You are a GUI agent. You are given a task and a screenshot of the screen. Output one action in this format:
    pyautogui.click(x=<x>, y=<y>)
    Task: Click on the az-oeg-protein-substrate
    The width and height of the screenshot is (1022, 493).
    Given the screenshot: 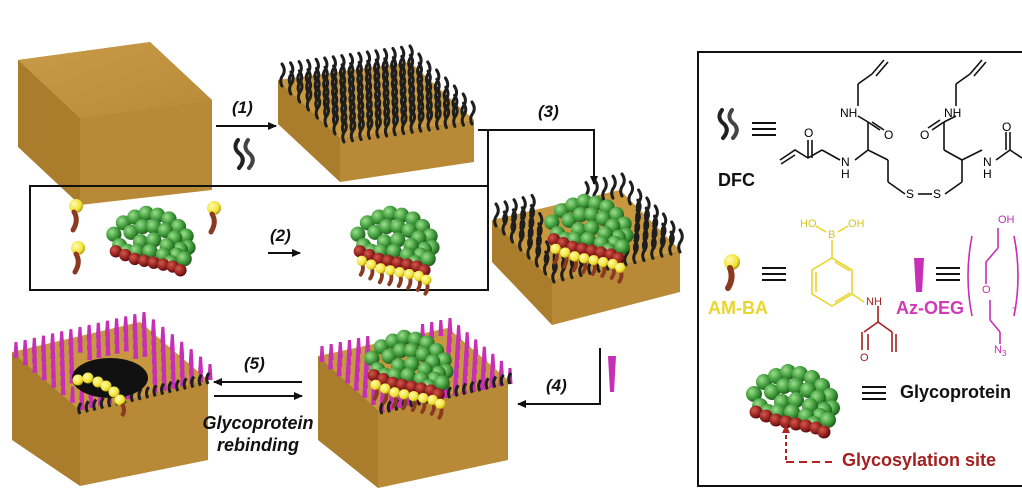 What is the action you would take?
    pyautogui.click(x=415, y=403)
    